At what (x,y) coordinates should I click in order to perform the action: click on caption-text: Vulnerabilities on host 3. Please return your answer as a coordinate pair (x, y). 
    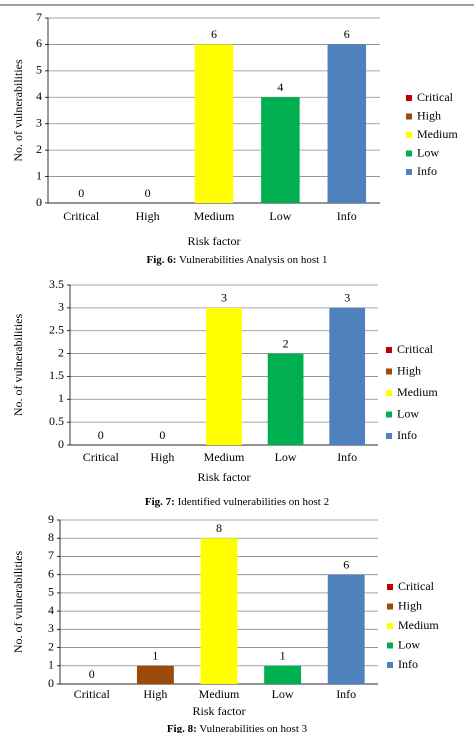
    Looking at the image, I should click on (253, 728).